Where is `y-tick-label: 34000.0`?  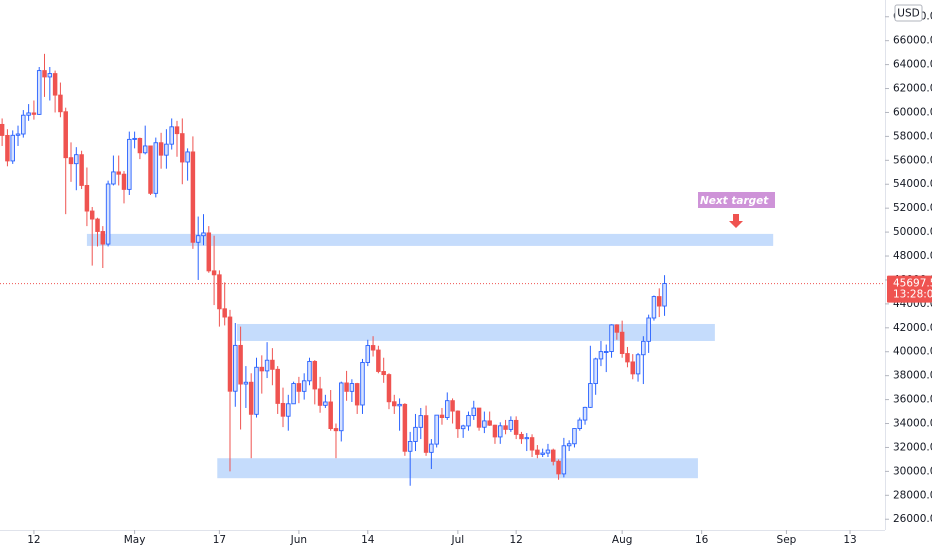
y-tick-label: 34000.0 is located at coordinates (912, 424).